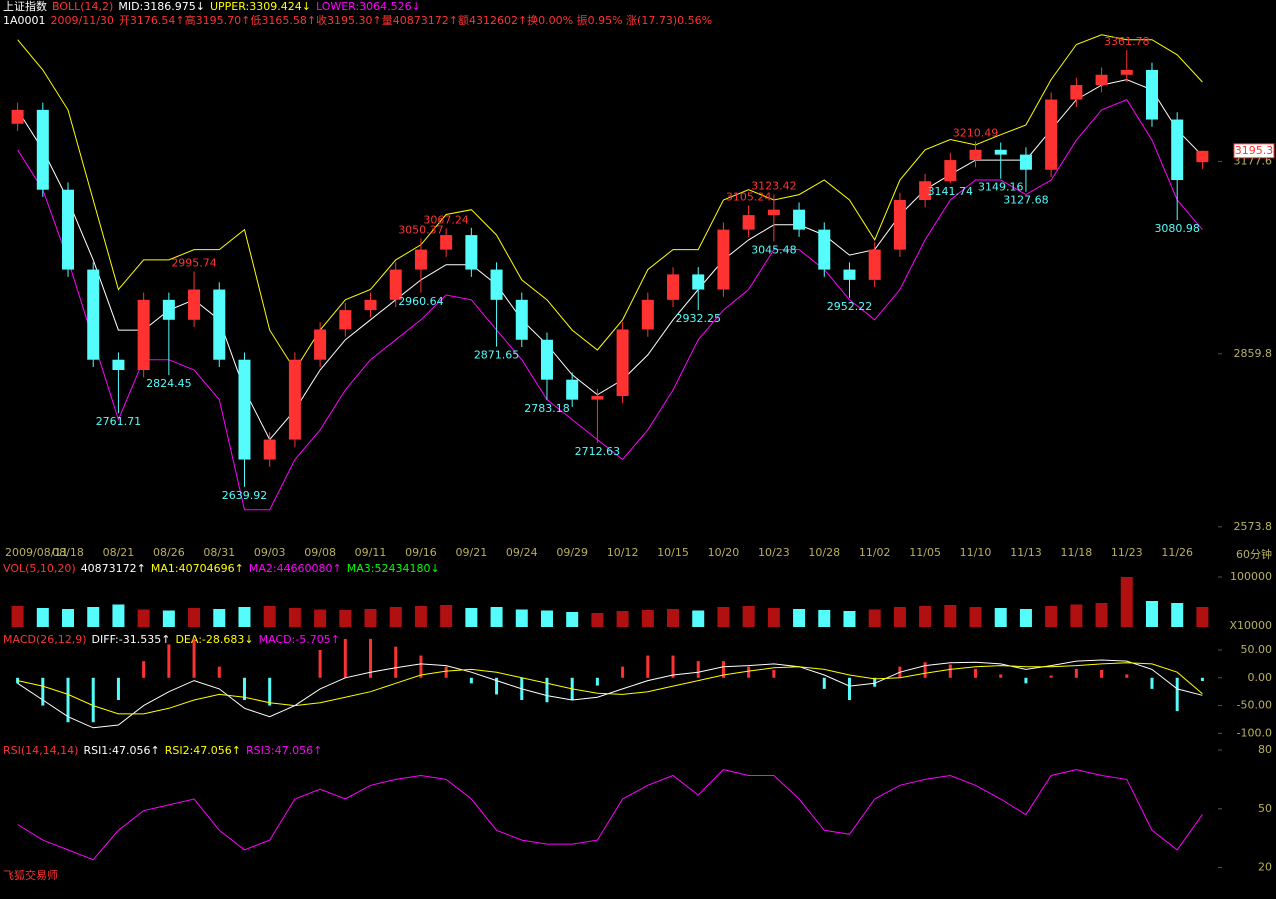  I want to click on x-axis-note: 60分钟, so click(1254, 554).